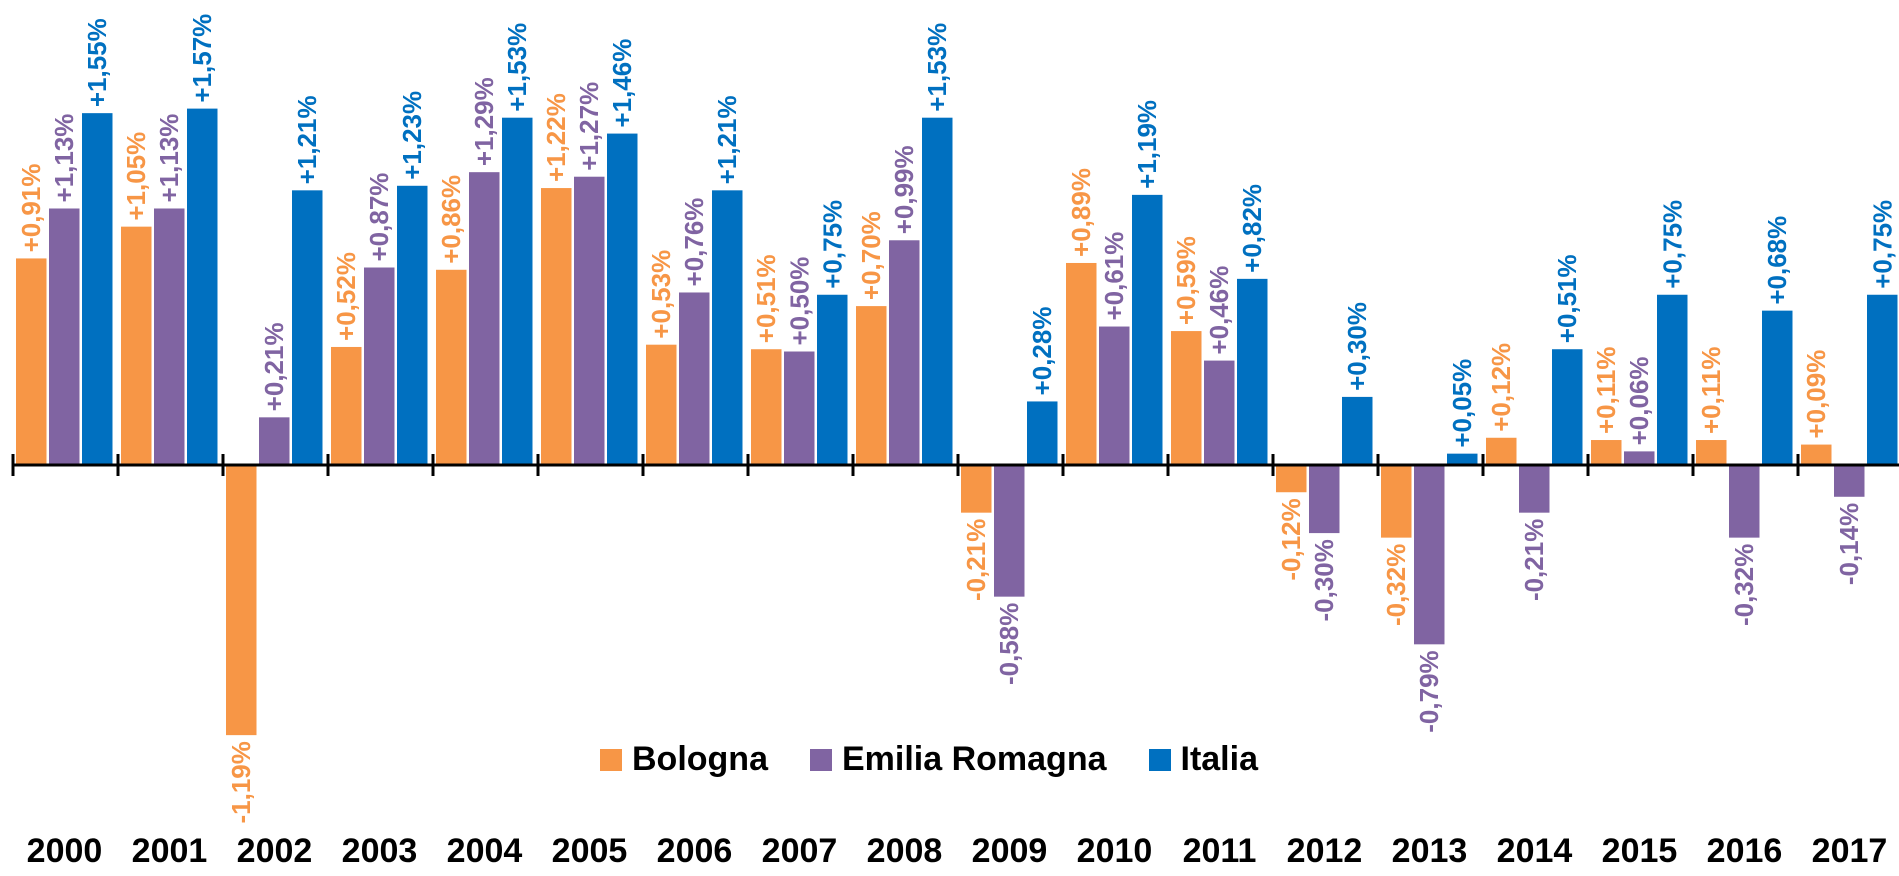  What do you see at coordinates (1744, 501) in the screenshot?
I see `bar-emilia-romagna-2016` at bounding box center [1744, 501].